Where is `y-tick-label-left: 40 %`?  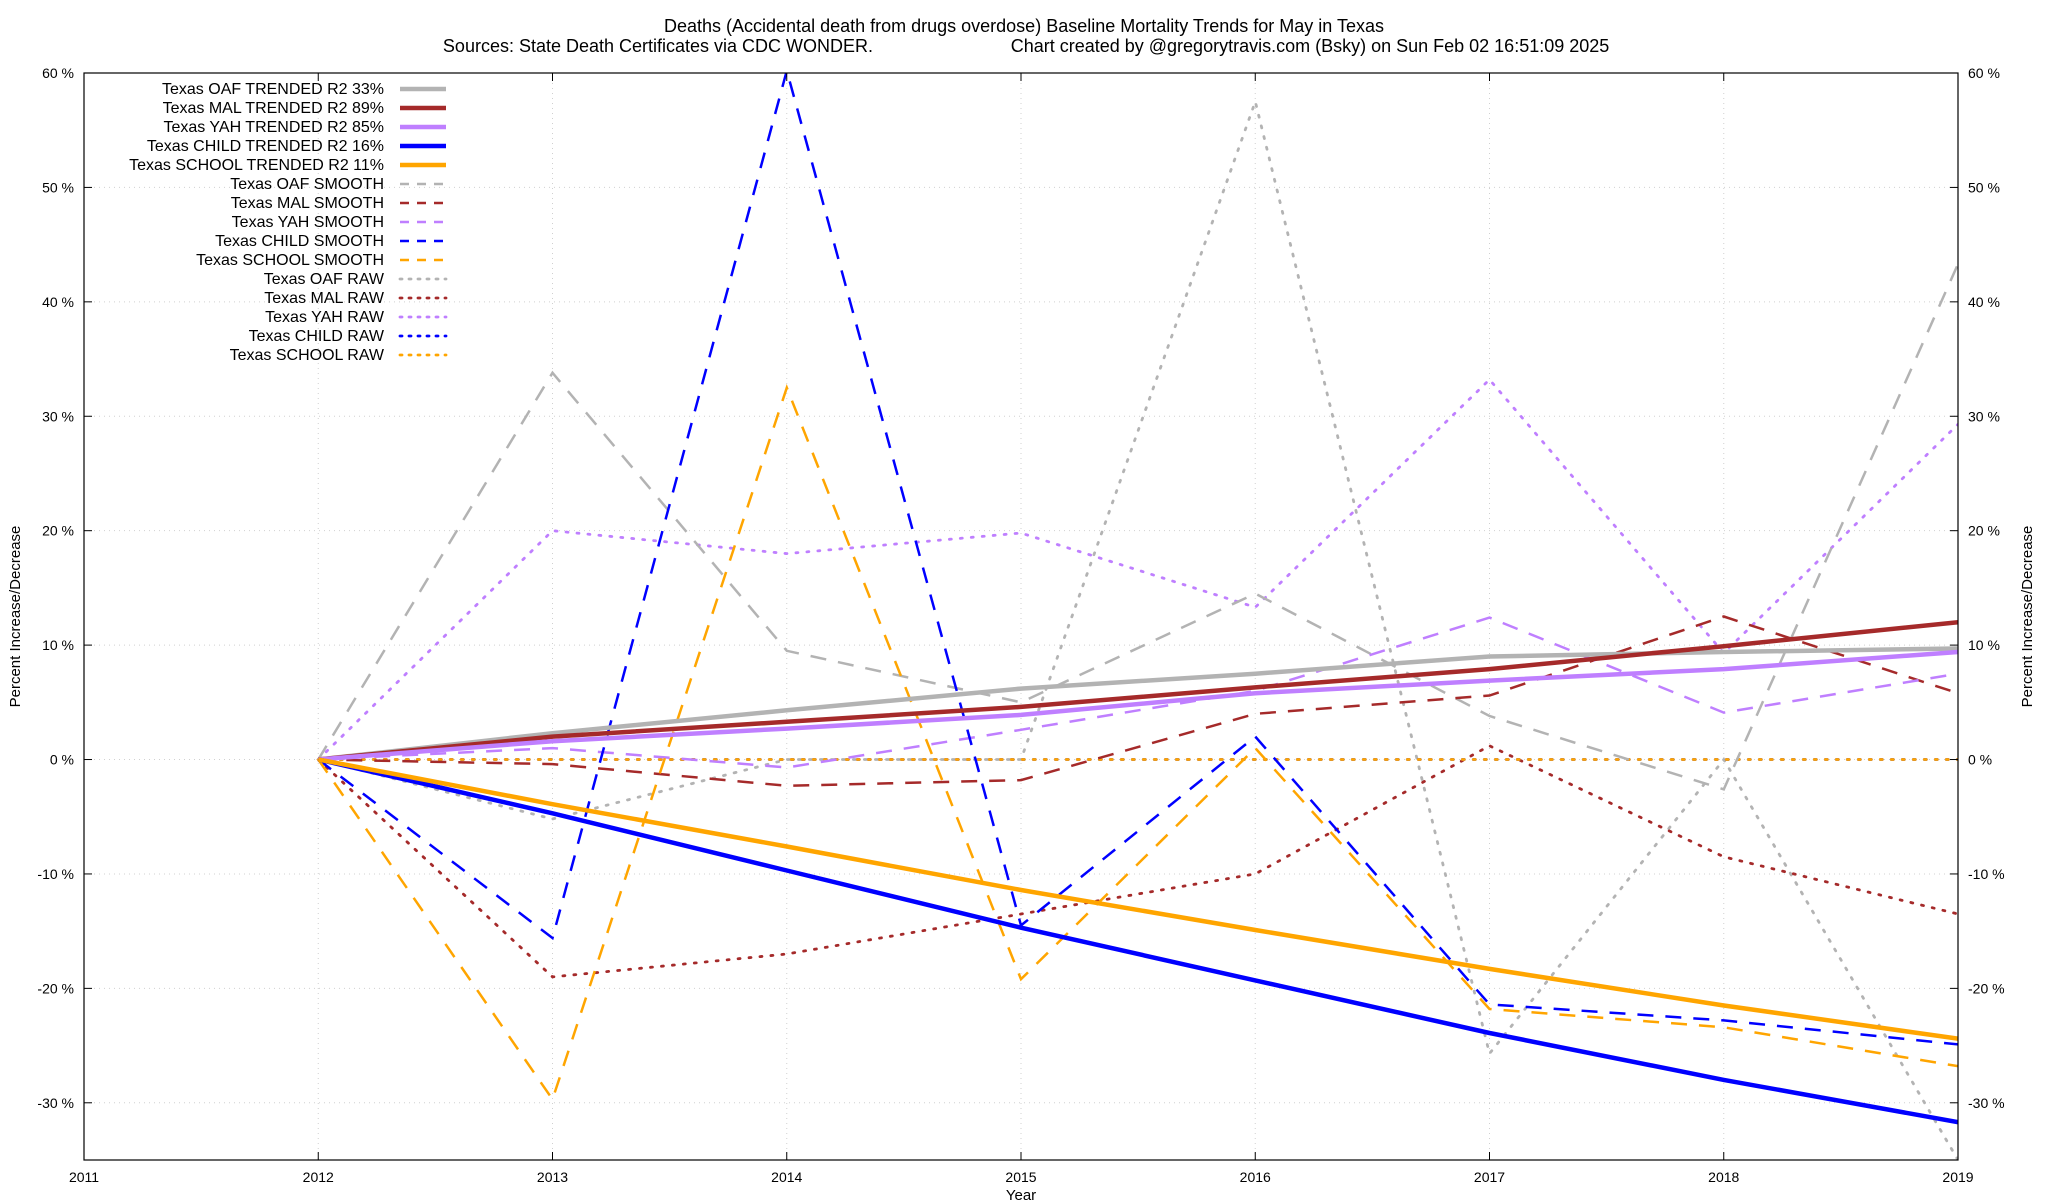 y-tick-label-left: 40 % is located at coordinates (58, 302).